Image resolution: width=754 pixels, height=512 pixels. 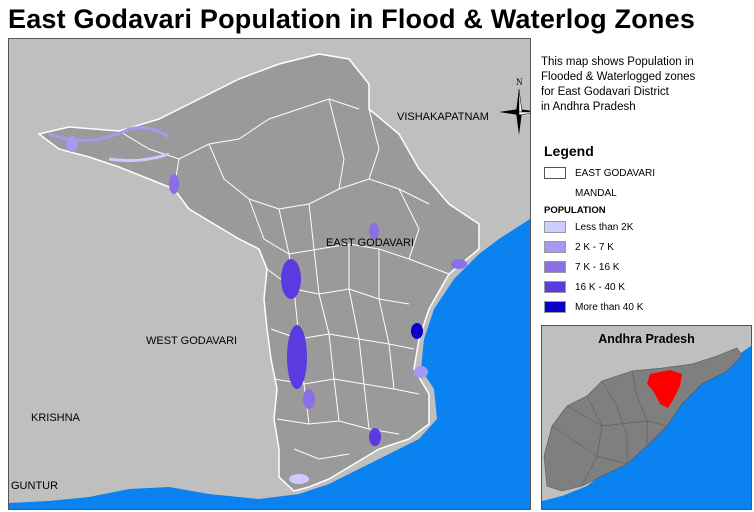 I want to click on legend-row-class: 2 K - 7 K, so click(x=646, y=247).